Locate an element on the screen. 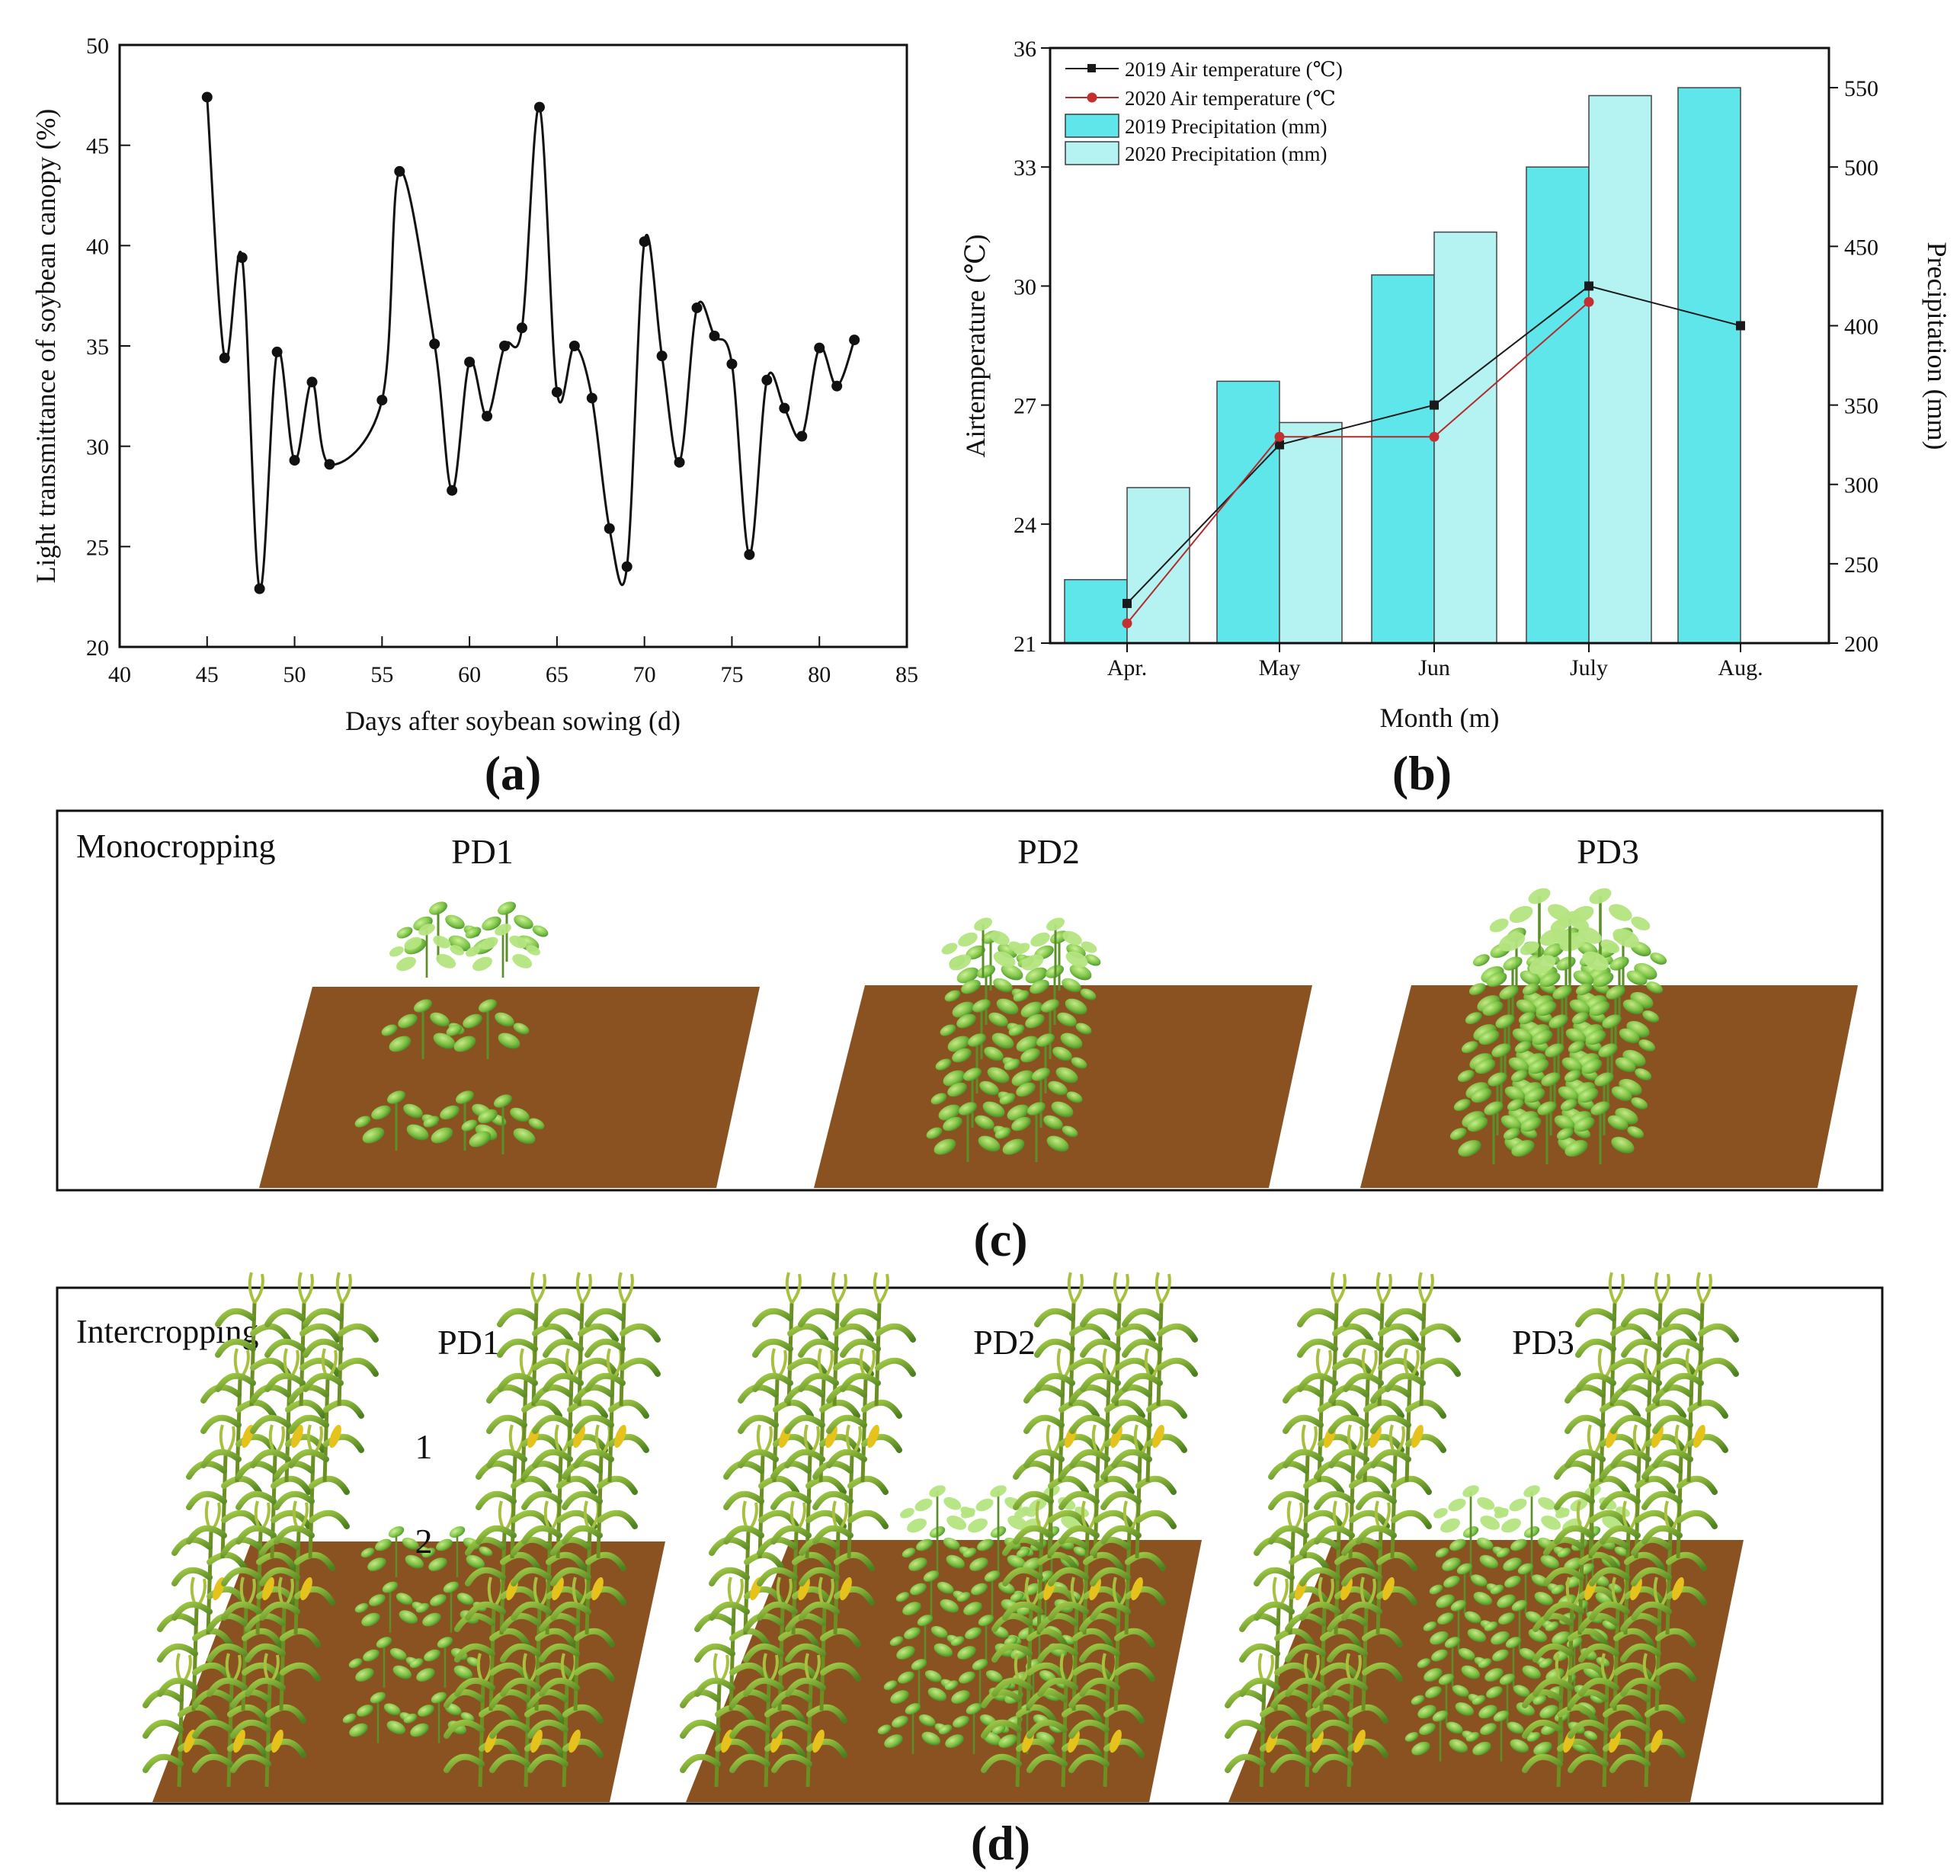 The width and height of the screenshot is (1960, 1876). chart-b-right-tick-label: 250 is located at coordinates (1861, 565).